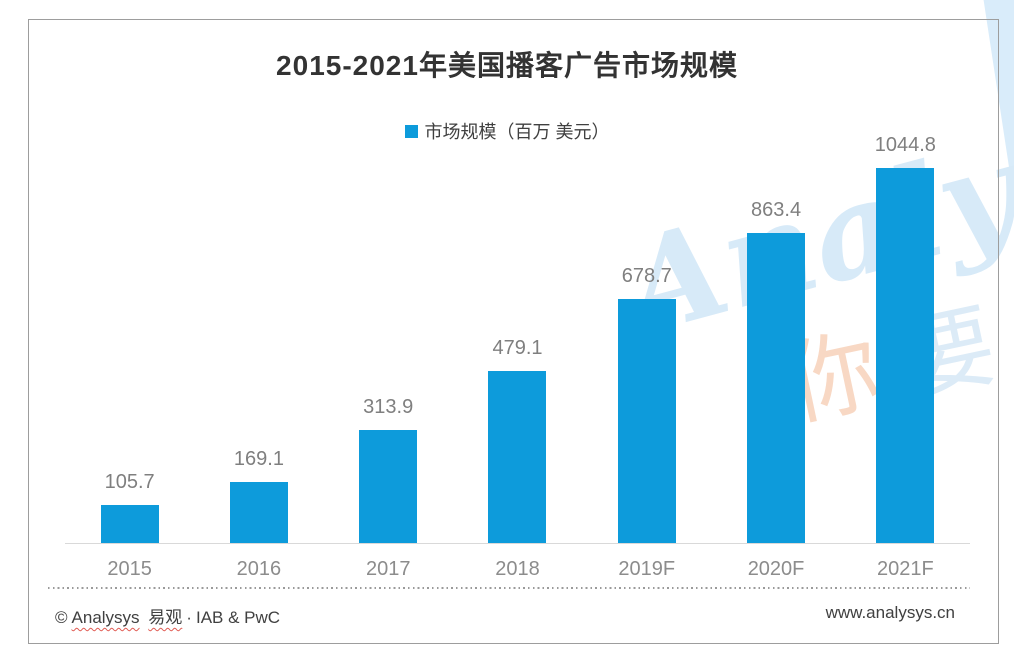  I want to click on bar-value-label: 678.7, so click(646, 276).